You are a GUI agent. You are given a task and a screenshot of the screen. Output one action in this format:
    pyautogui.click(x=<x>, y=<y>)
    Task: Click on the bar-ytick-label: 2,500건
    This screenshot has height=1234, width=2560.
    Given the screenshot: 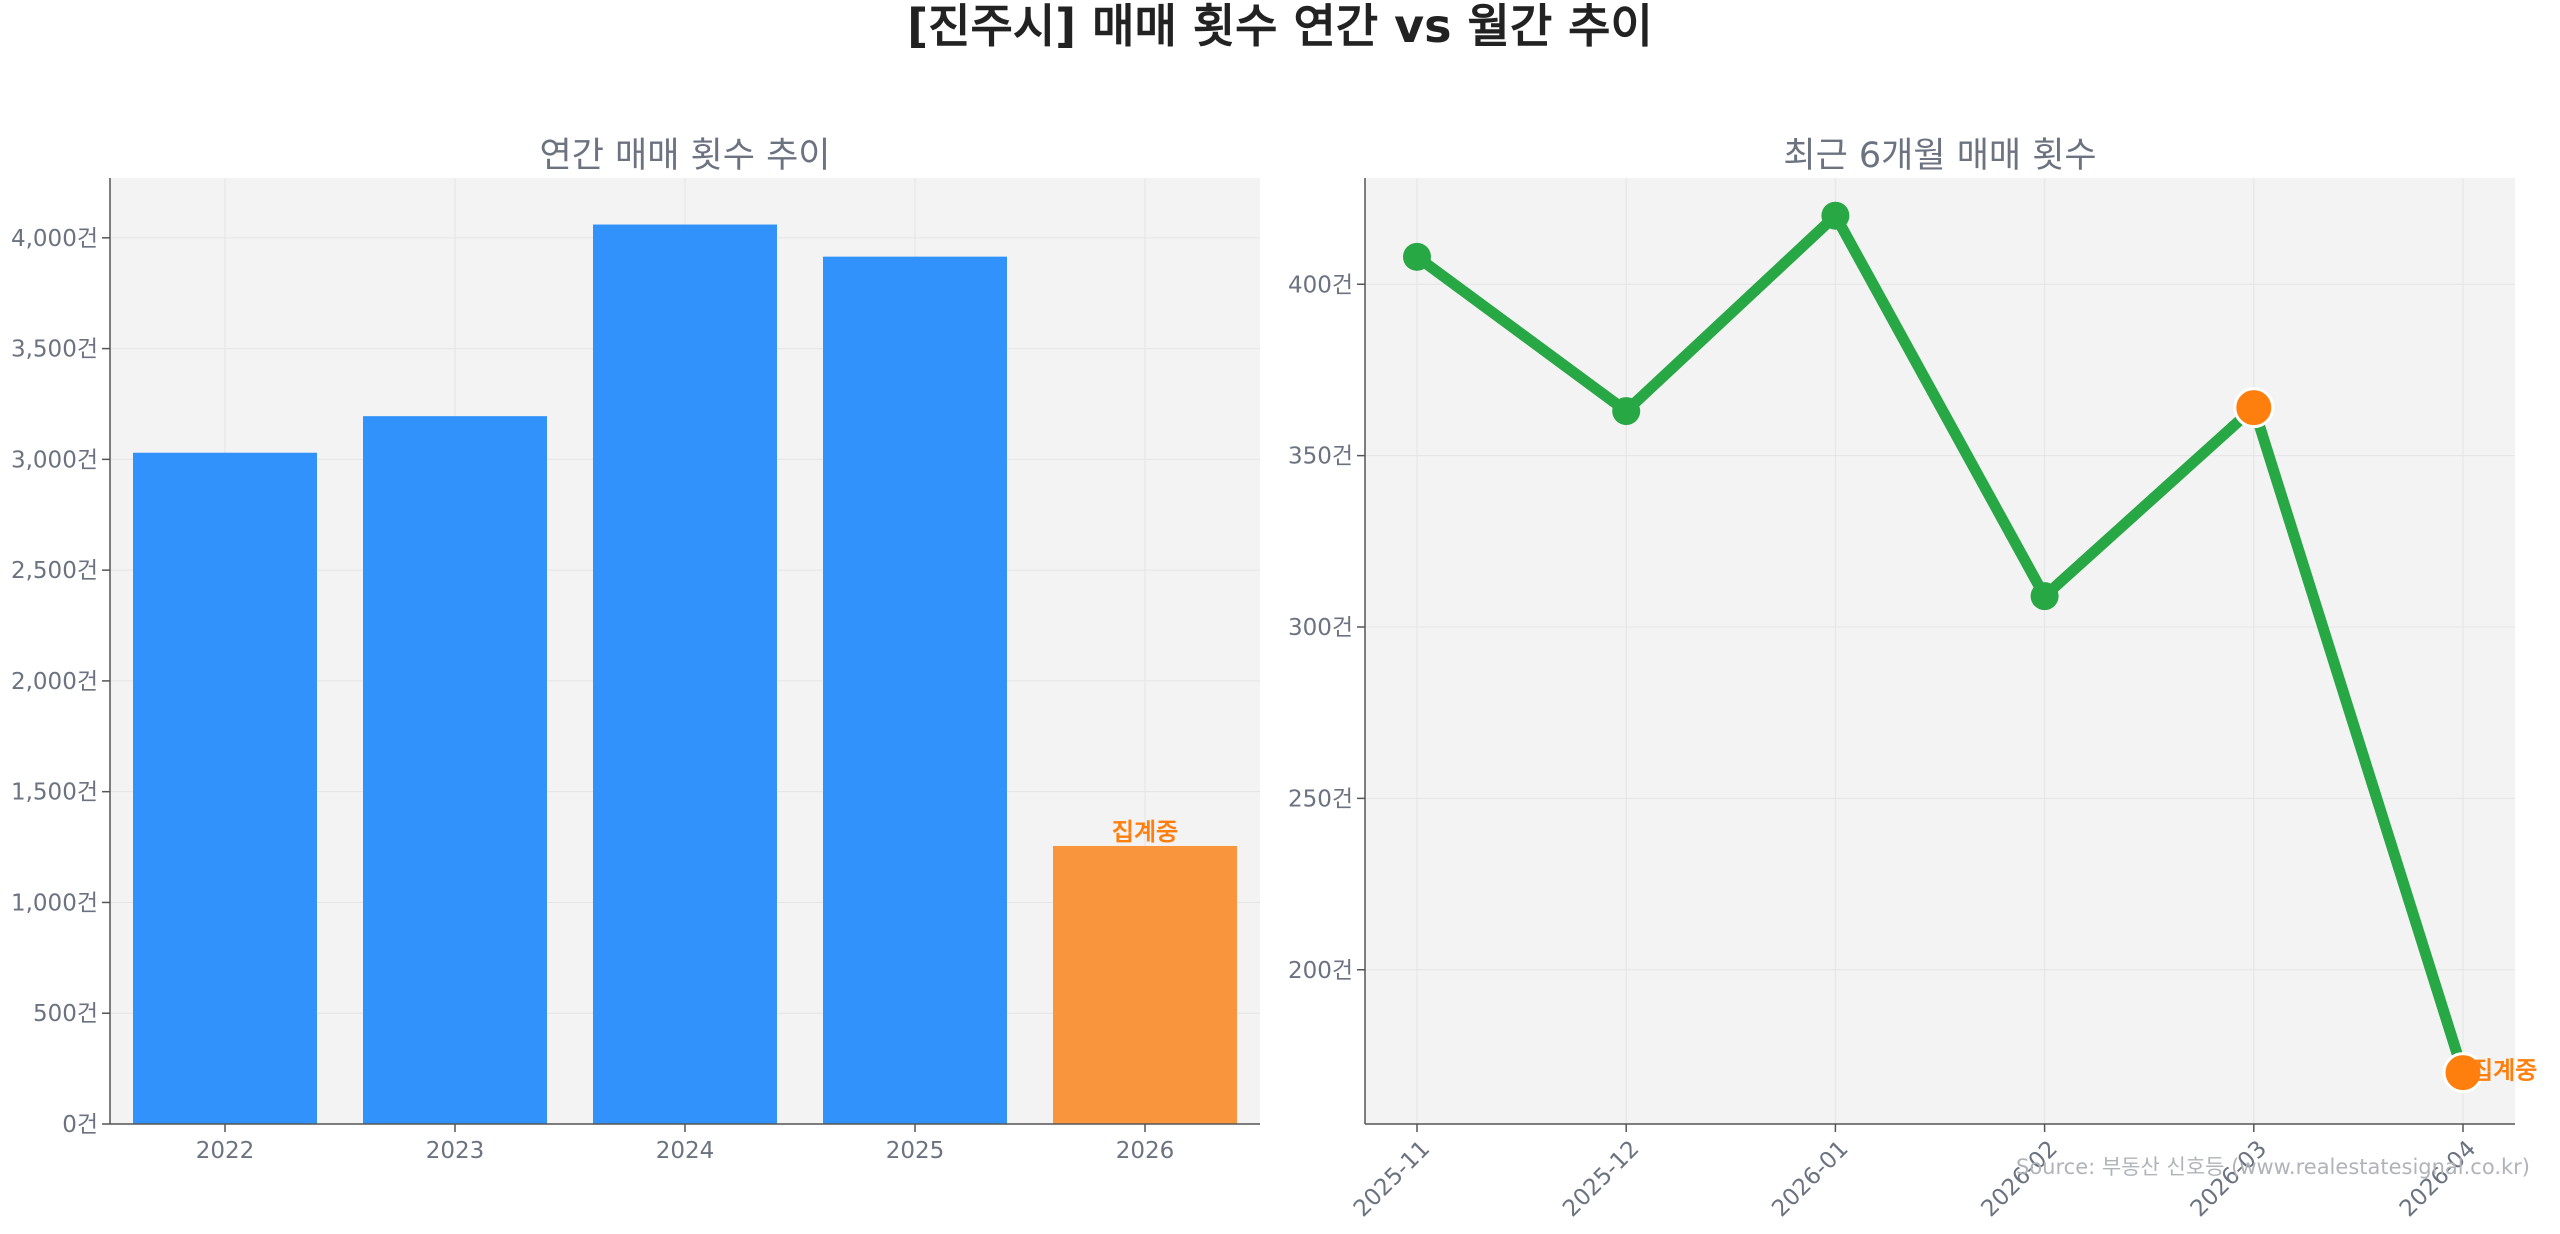 What is the action you would take?
    pyautogui.click(x=54, y=571)
    